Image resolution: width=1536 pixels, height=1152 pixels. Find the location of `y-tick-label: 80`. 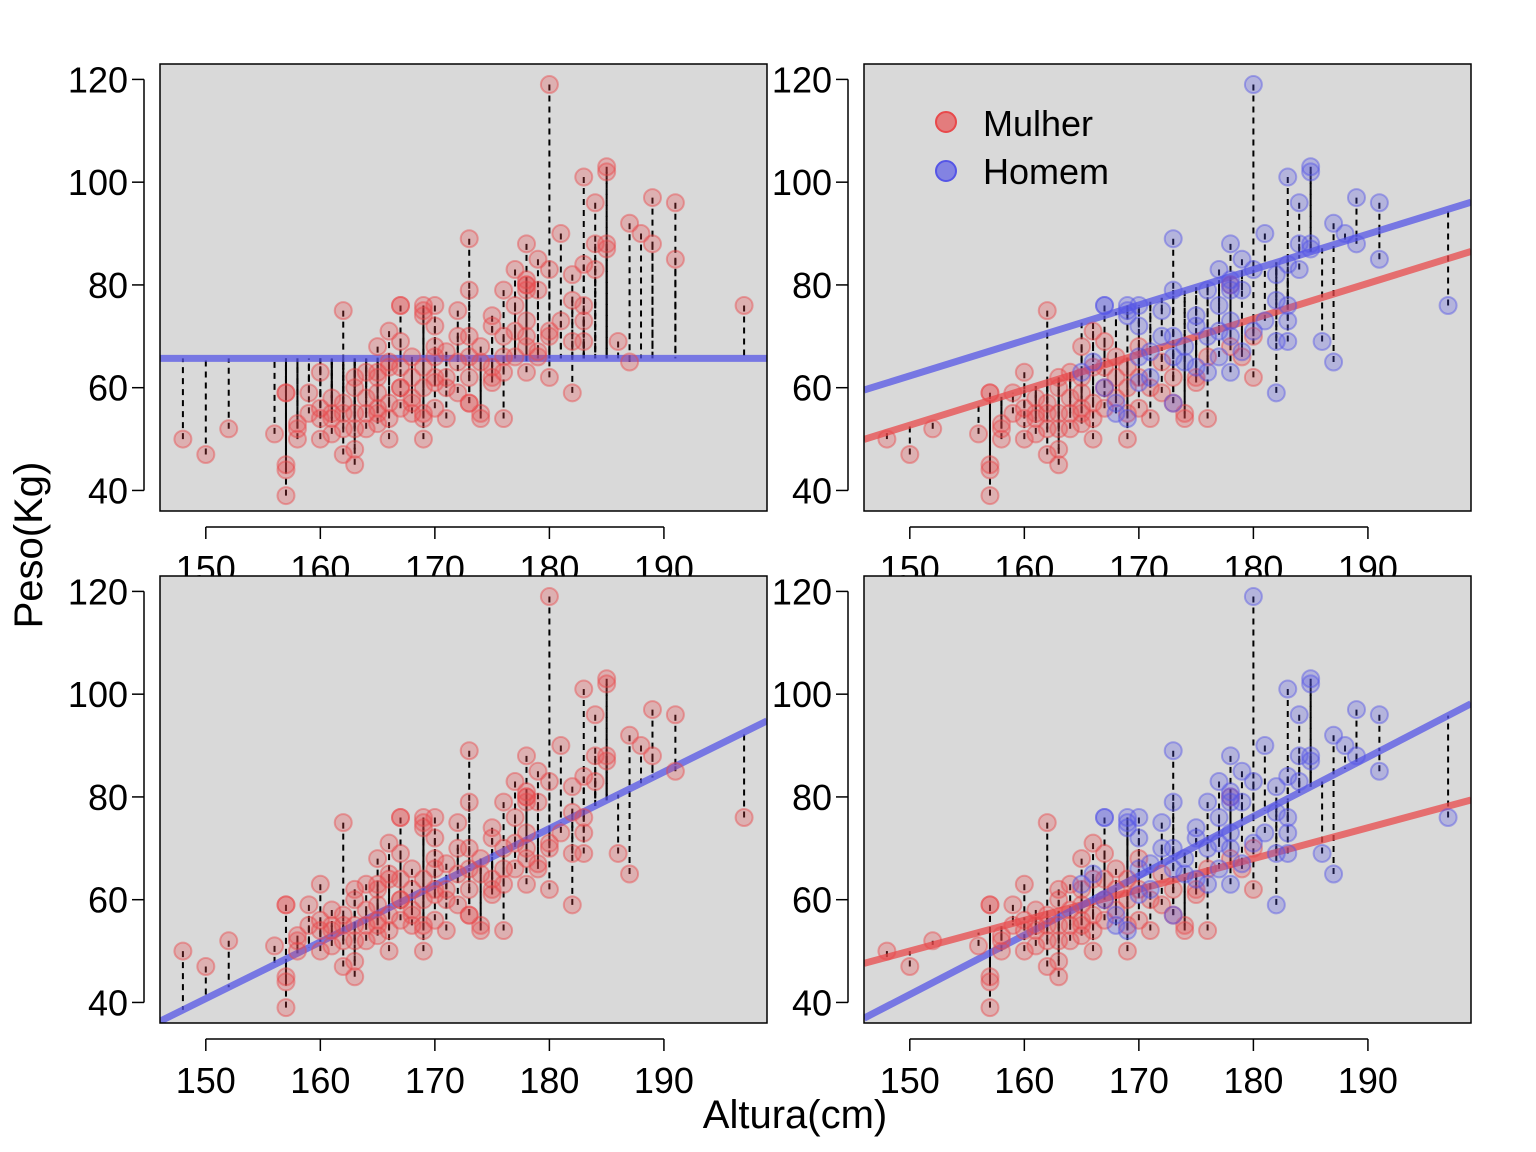

y-tick-label: 80 is located at coordinates (812, 797).